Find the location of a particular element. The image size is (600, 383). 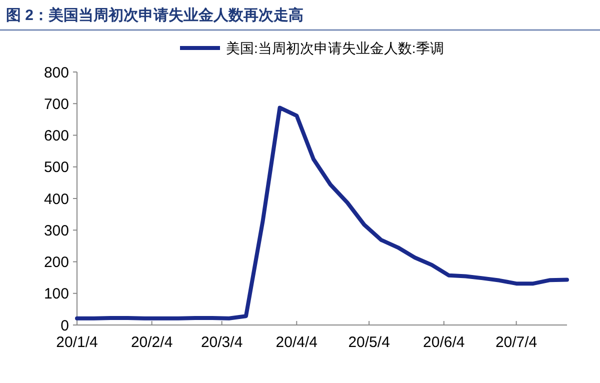

y-tick-label: 400 is located at coordinates (56, 199).